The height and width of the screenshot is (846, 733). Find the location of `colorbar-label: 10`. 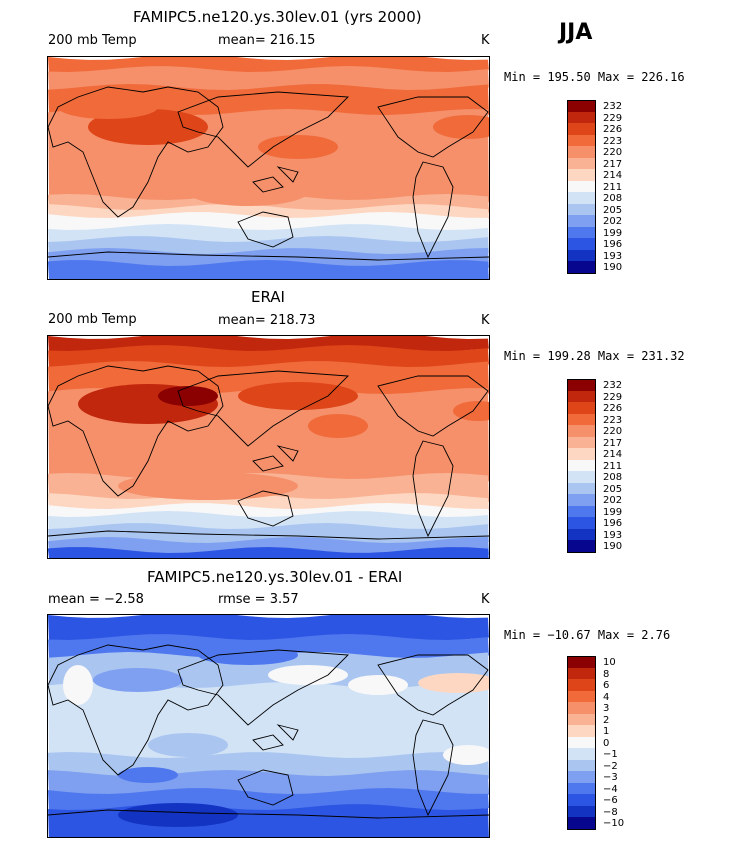

colorbar-label: 10 is located at coordinates (609, 662).